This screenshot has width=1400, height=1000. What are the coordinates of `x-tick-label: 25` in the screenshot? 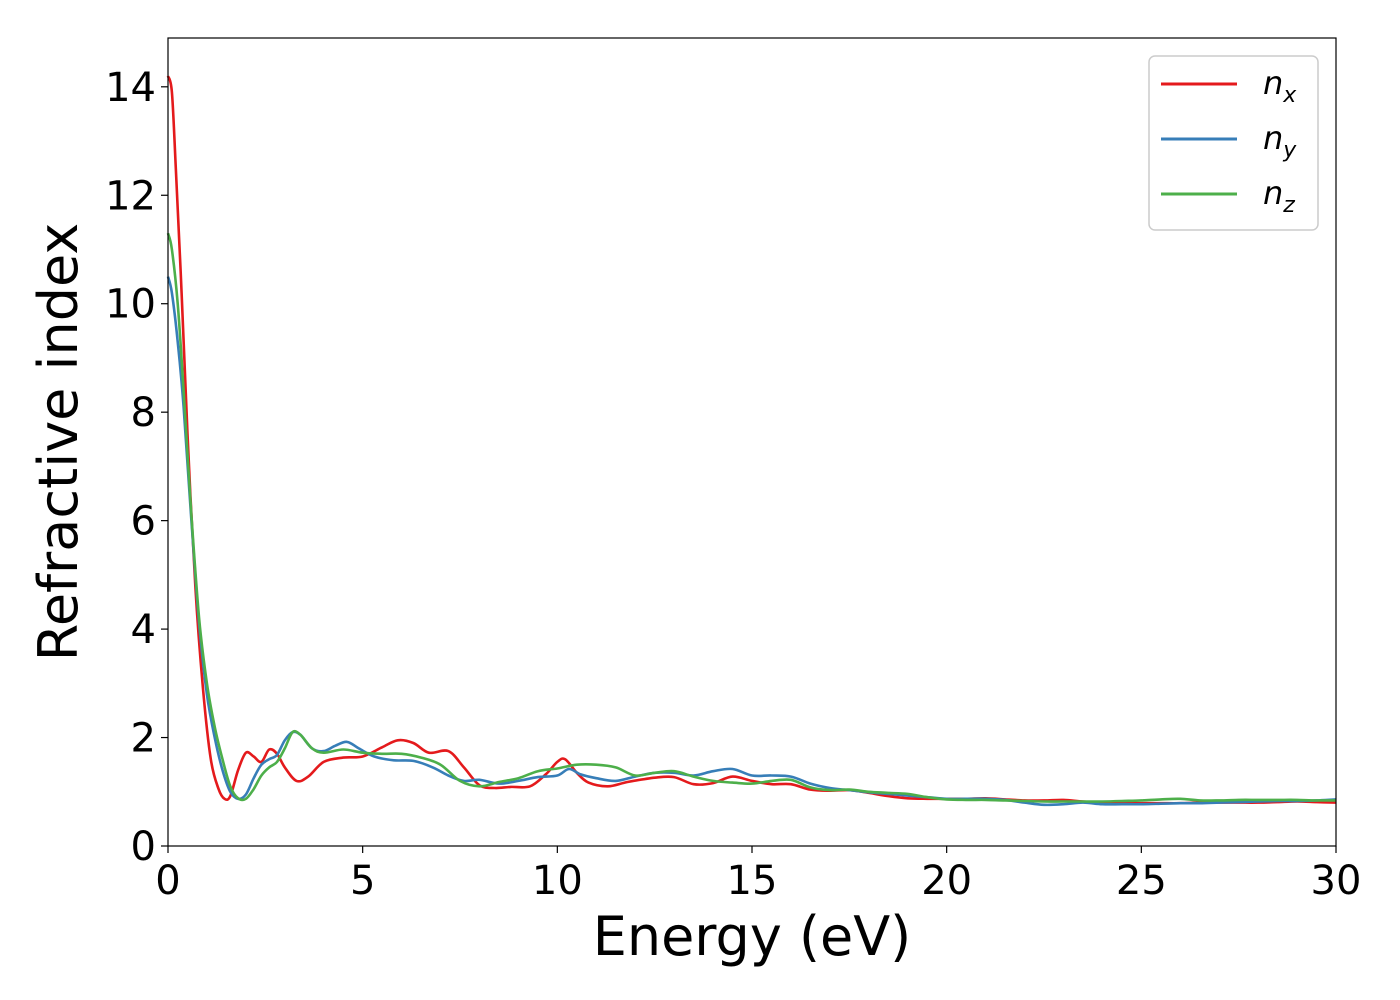 It's located at (1141, 881).